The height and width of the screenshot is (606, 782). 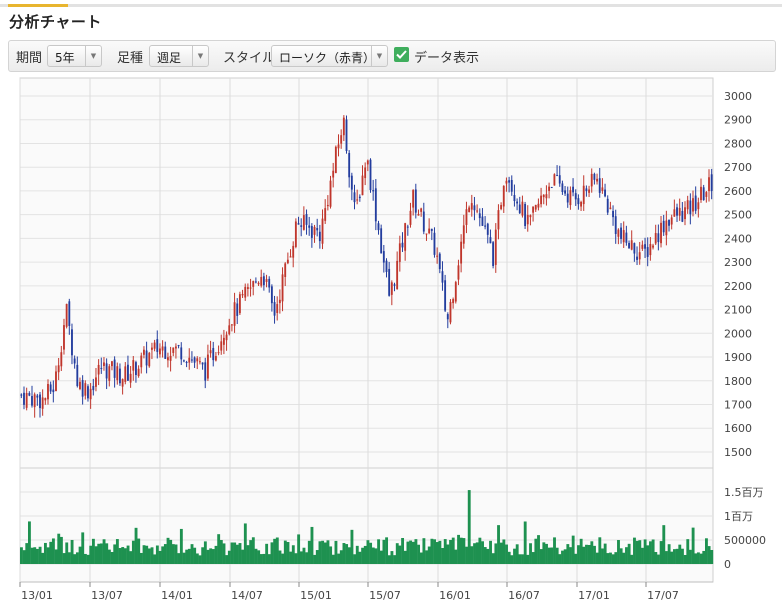 What do you see at coordinates (179, 56) in the screenshot?
I see `bar-type-select: 週足 ▼` at bounding box center [179, 56].